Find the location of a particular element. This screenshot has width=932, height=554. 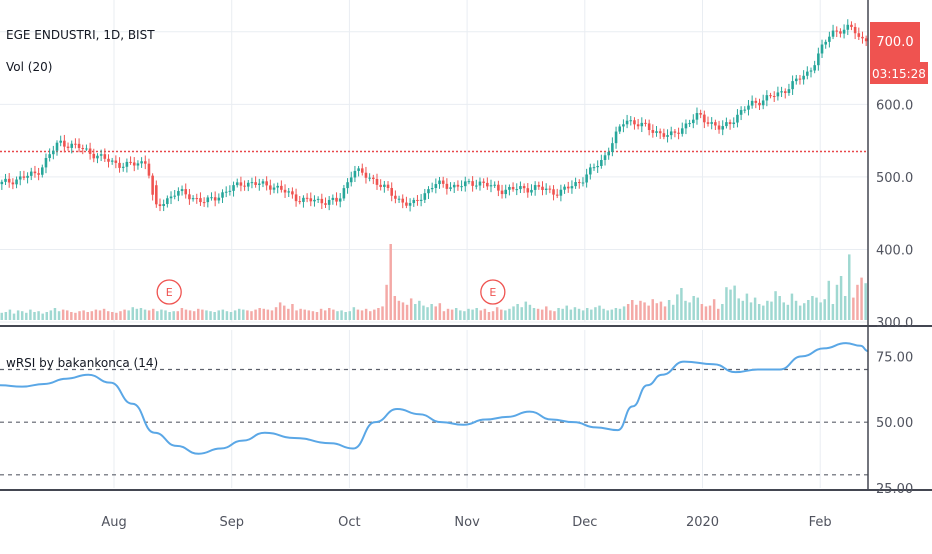

rsi-indicator-title: wRSI by bakankonca (14) is located at coordinates (82, 363).